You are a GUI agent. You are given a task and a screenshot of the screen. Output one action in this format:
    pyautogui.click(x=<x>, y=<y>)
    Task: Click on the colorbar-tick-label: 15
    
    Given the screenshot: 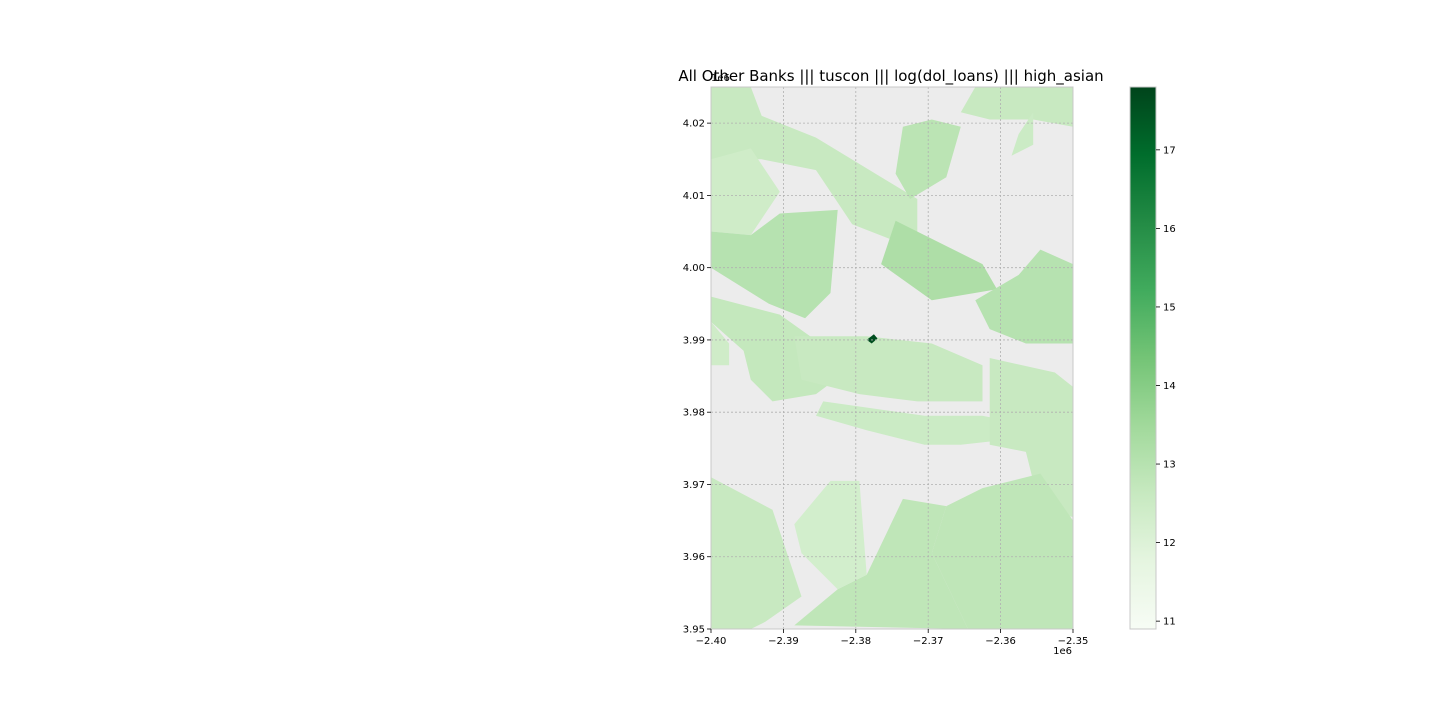 What is the action you would take?
    pyautogui.click(x=1169, y=307)
    